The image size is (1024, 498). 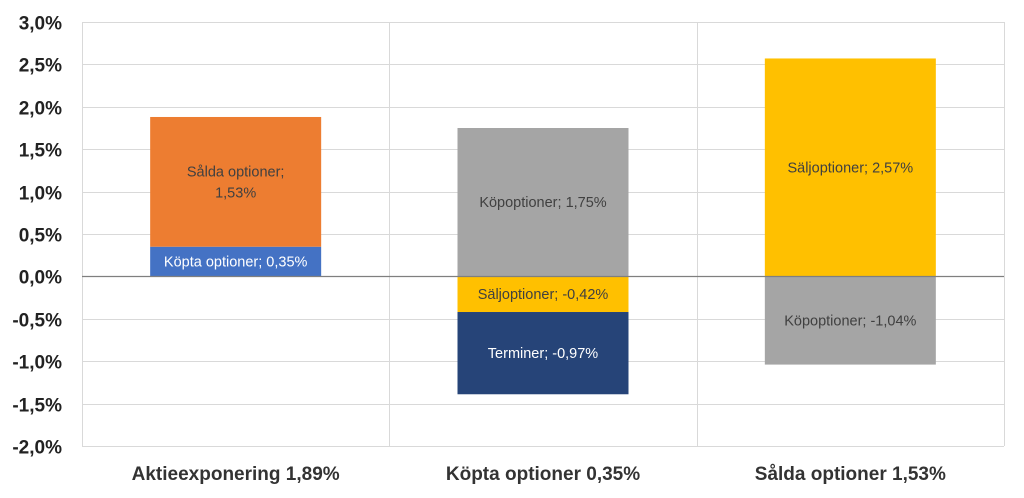 I want to click on data-label: Säljoptioner; -0,42%, so click(x=543, y=295).